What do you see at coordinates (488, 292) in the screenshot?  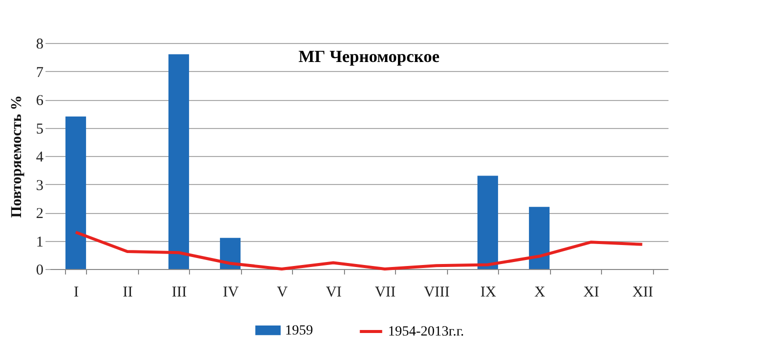 I see `x-tick-label: IX` at bounding box center [488, 292].